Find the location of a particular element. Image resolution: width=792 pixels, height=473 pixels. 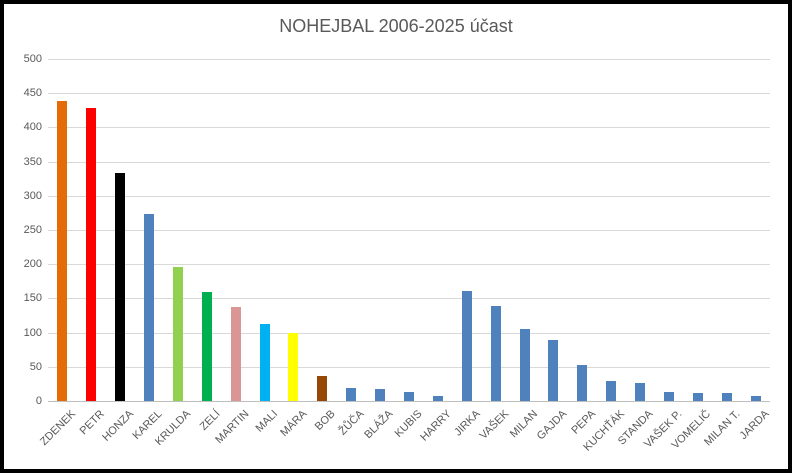

bar-martin is located at coordinates (235, 353).